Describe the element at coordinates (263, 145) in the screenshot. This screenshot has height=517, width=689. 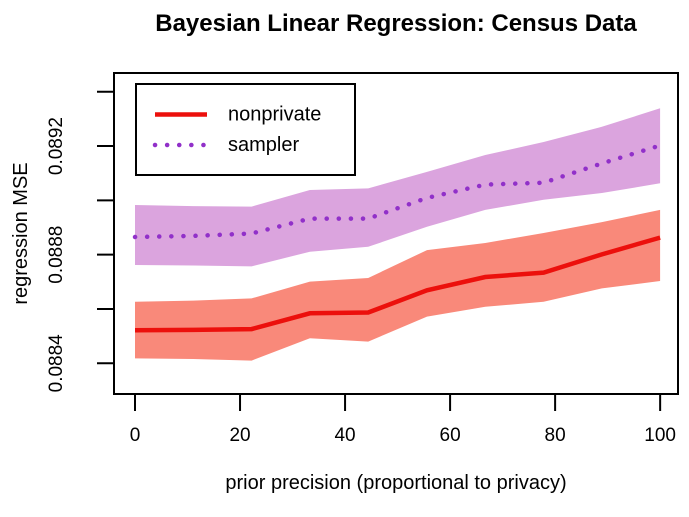
I see `legend-label-sampler: sampler` at that location.